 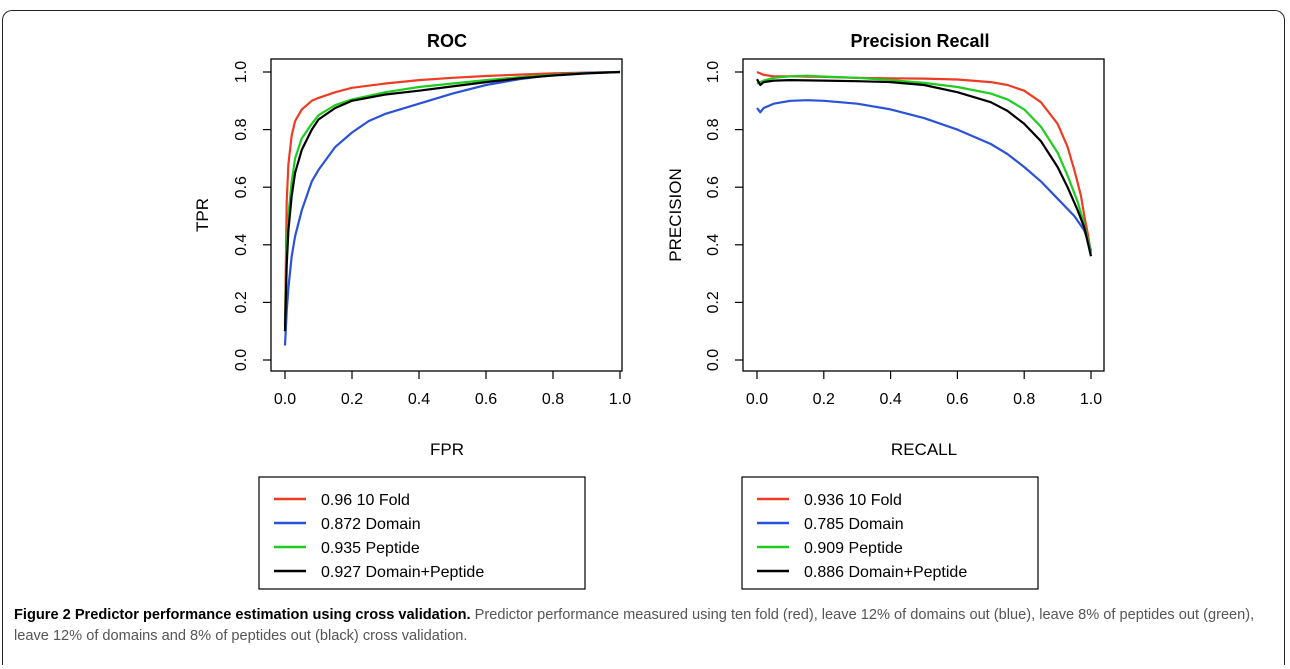 I want to click on legend-entry: 0.96 10 Fold, so click(x=365, y=500).